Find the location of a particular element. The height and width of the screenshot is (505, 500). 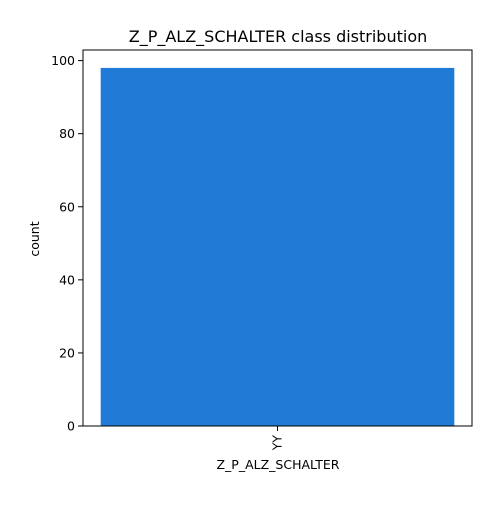

x-axis-label: Z_P_ALZ_SCHALTER is located at coordinates (277, 464).